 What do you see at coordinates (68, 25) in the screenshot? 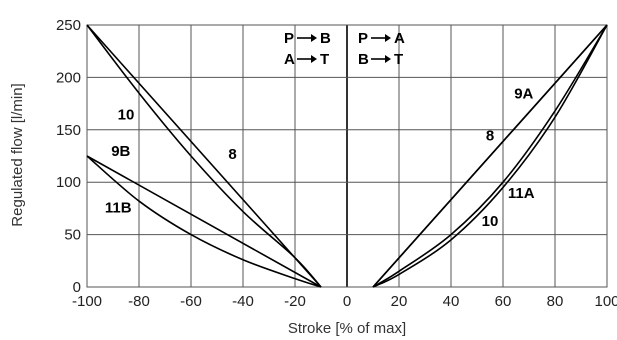
I see `y-tick-label: 250` at bounding box center [68, 25].